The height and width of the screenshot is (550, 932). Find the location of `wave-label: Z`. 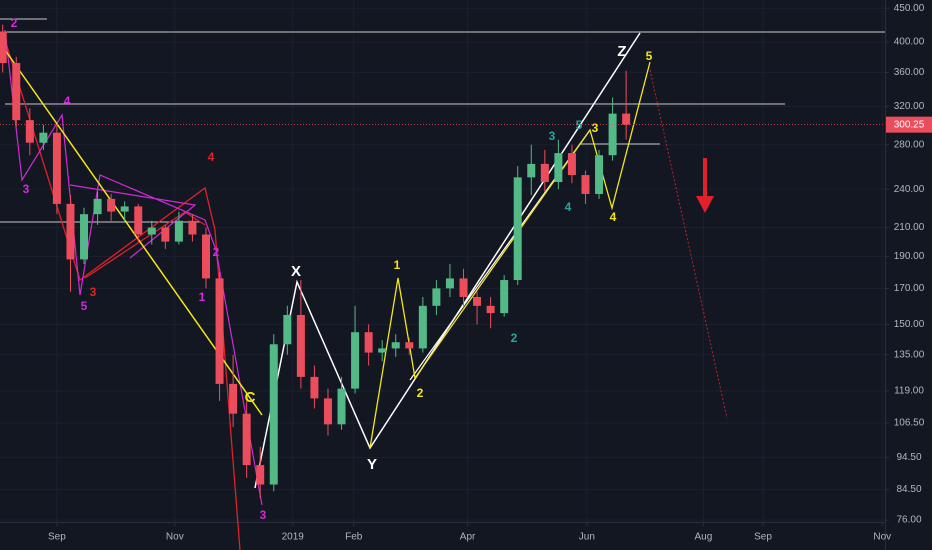

wave-label: Z is located at coordinates (621, 51).